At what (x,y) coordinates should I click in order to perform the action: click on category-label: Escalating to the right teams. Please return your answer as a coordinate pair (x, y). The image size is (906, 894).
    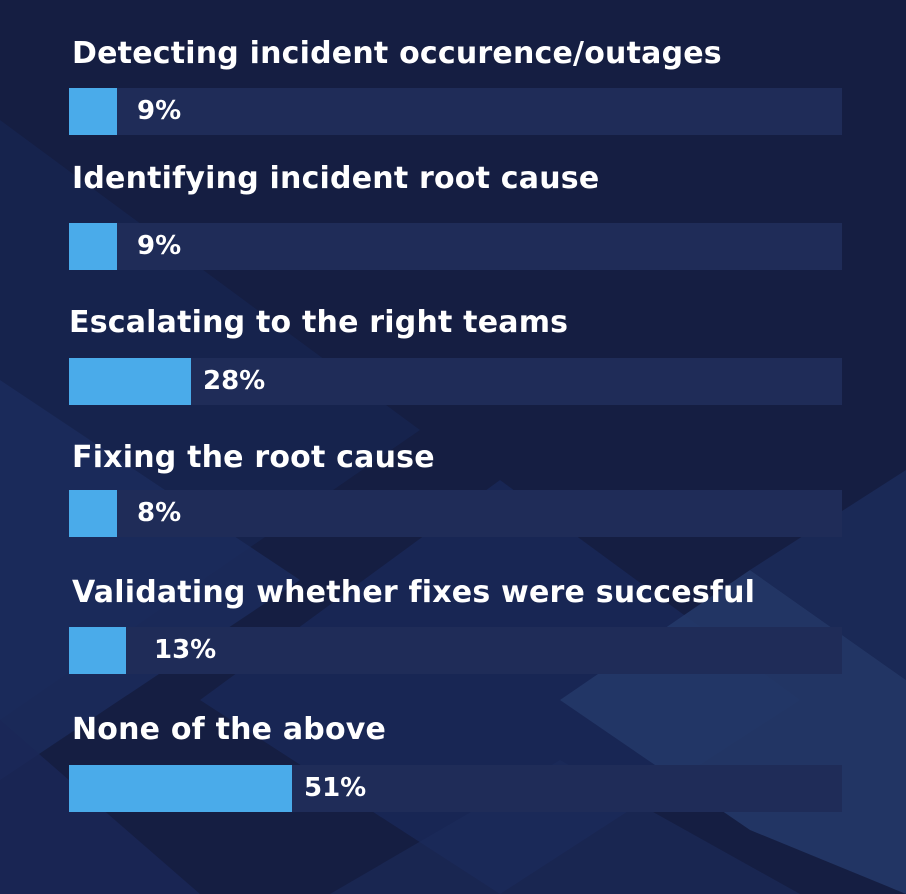
    Looking at the image, I should click on (319, 322).